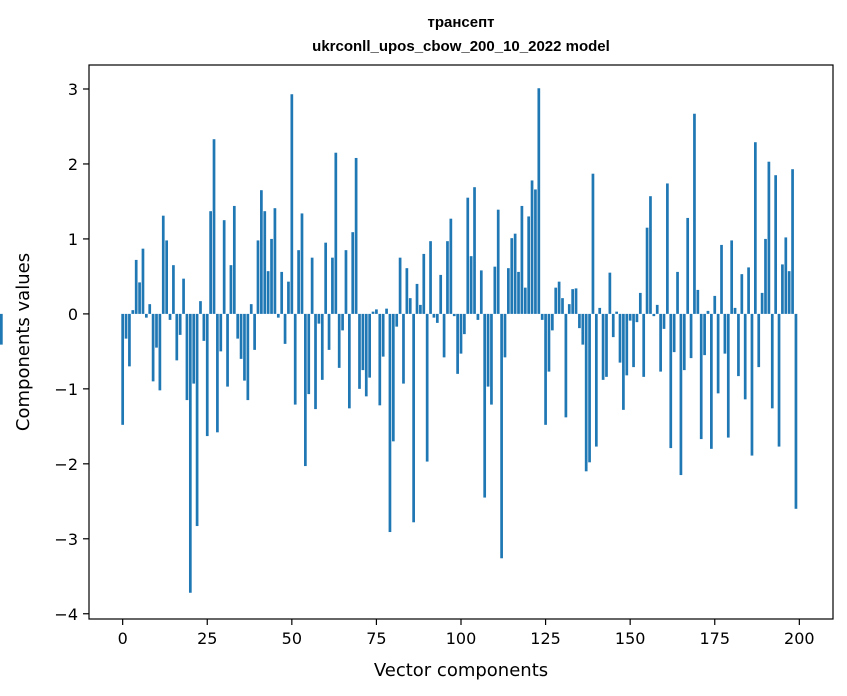 The height and width of the screenshot is (696, 847). Describe the element at coordinates (545, 638) in the screenshot. I see `x-tick-label: 125` at that location.